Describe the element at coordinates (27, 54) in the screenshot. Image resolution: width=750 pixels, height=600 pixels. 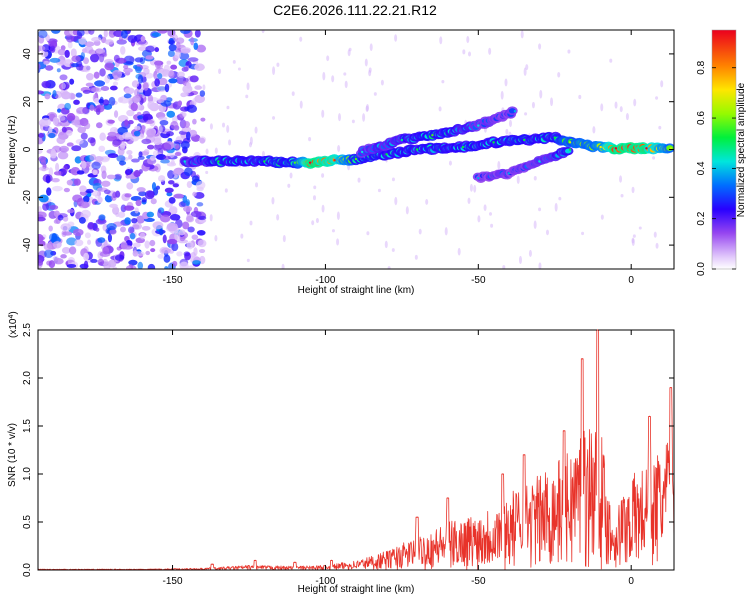
I see `spectrogram-y-tick-label: 40` at that location.